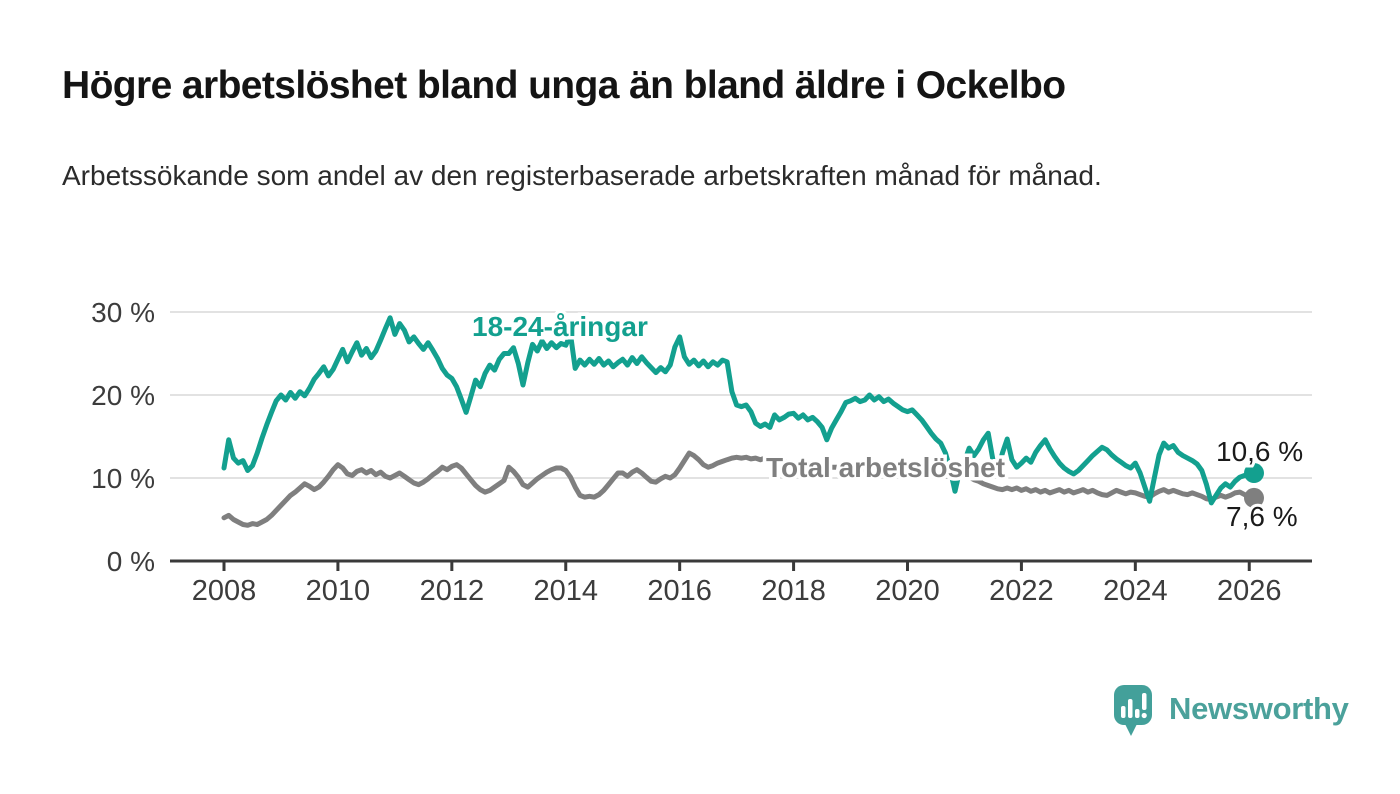 The width and height of the screenshot is (1400, 794). Describe the element at coordinates (1021, 591) in the screenshot. I see `x-tick-label: 2022` at that location.